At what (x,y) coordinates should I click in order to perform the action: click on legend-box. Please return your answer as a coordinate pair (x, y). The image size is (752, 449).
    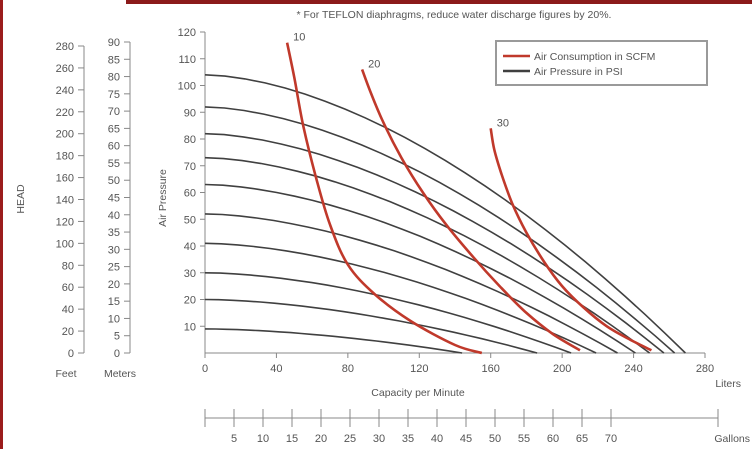
    Looking at the image, I should click on (601, 63).